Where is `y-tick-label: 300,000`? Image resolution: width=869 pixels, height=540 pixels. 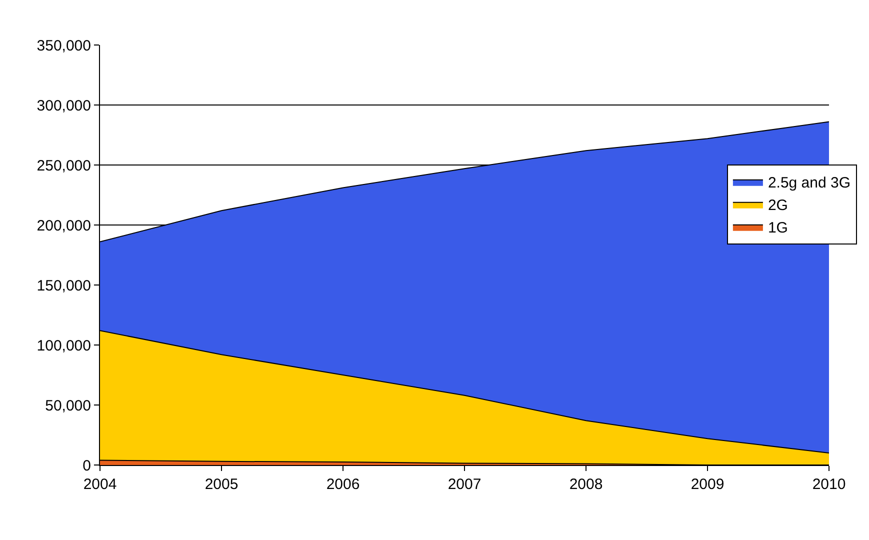
y-tick-label: 300,000 is located at coordinates (63, 105).